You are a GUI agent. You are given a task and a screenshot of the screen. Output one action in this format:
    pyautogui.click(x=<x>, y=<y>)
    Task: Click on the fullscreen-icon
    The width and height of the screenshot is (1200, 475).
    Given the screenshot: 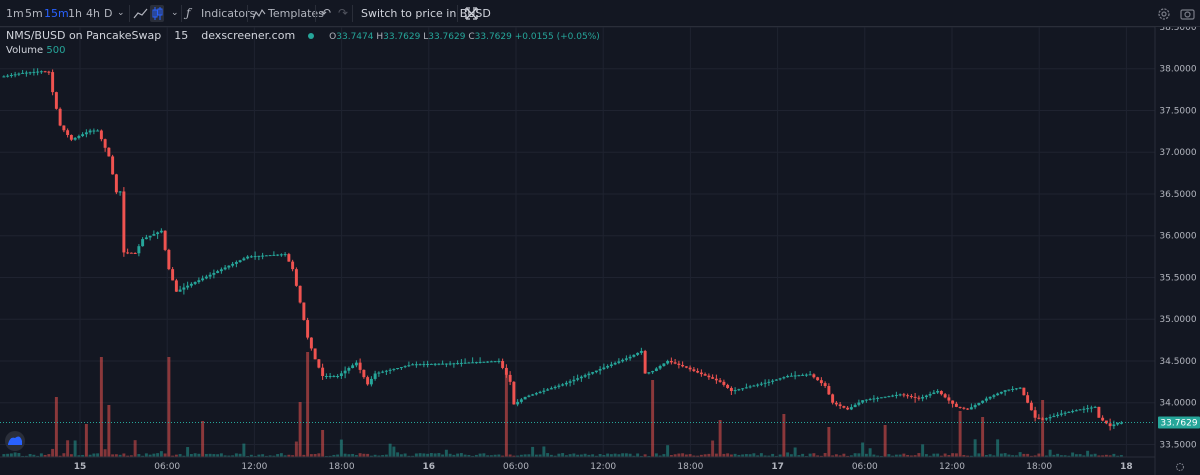 What is the action you would take?
    pyautogui.click(x=471, y=13)
    